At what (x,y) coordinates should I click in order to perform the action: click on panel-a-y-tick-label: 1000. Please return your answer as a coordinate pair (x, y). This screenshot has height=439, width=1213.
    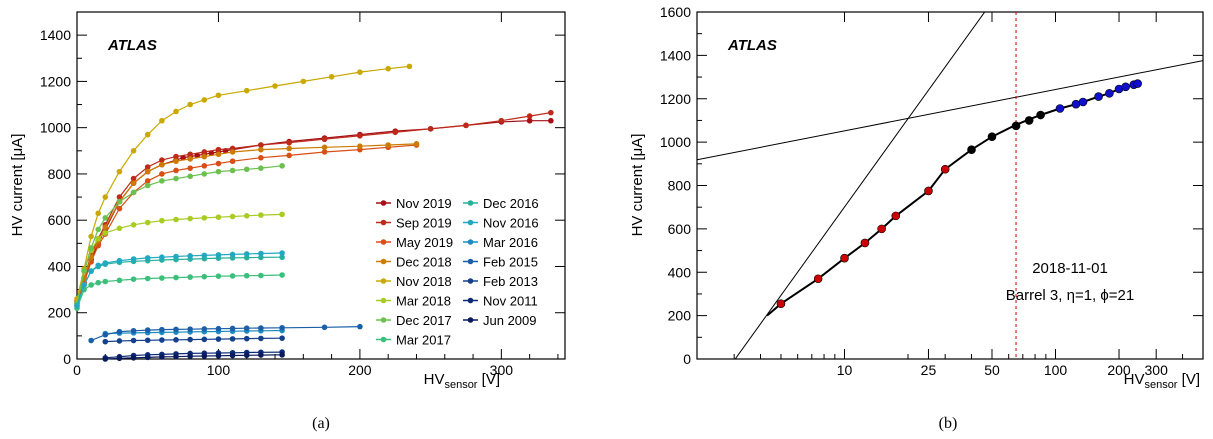
    Looking at the image, I should click on (55, 128).